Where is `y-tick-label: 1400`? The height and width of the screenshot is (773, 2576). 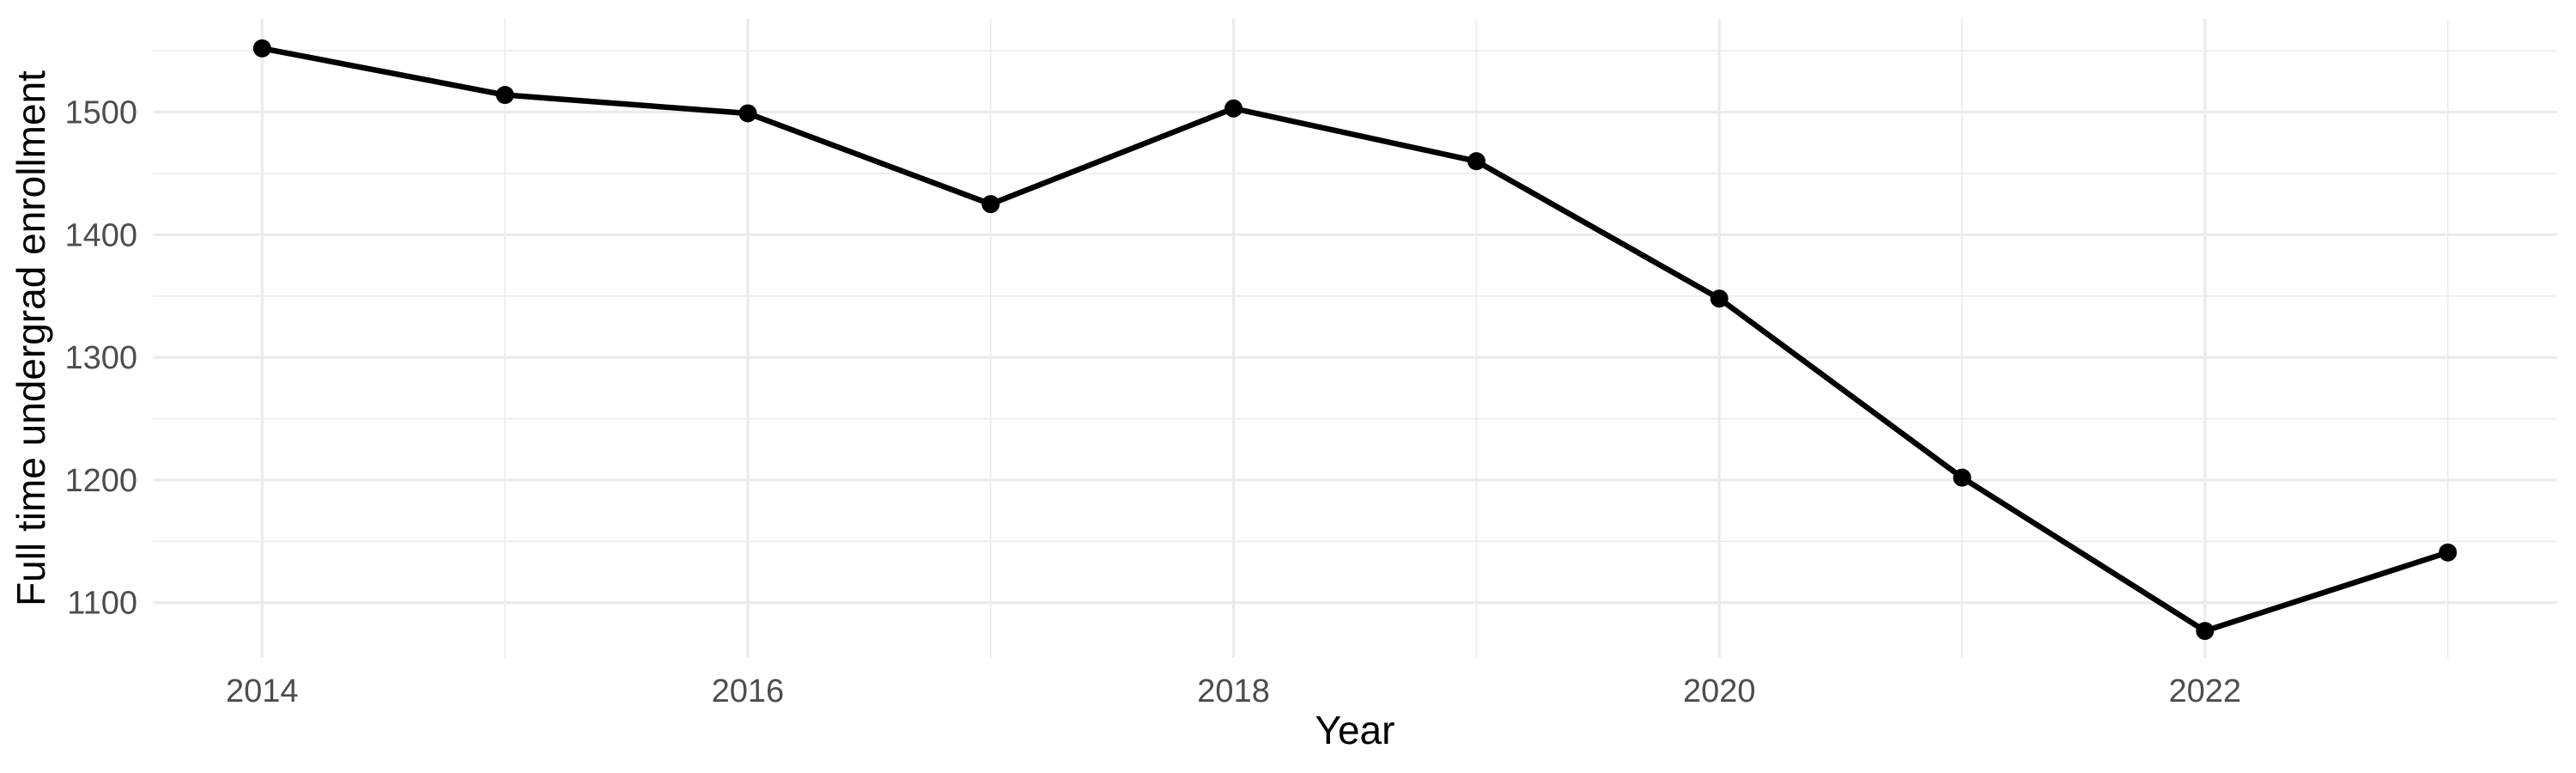 y-tick-label: 1400 is located at coordinates (101, 235).